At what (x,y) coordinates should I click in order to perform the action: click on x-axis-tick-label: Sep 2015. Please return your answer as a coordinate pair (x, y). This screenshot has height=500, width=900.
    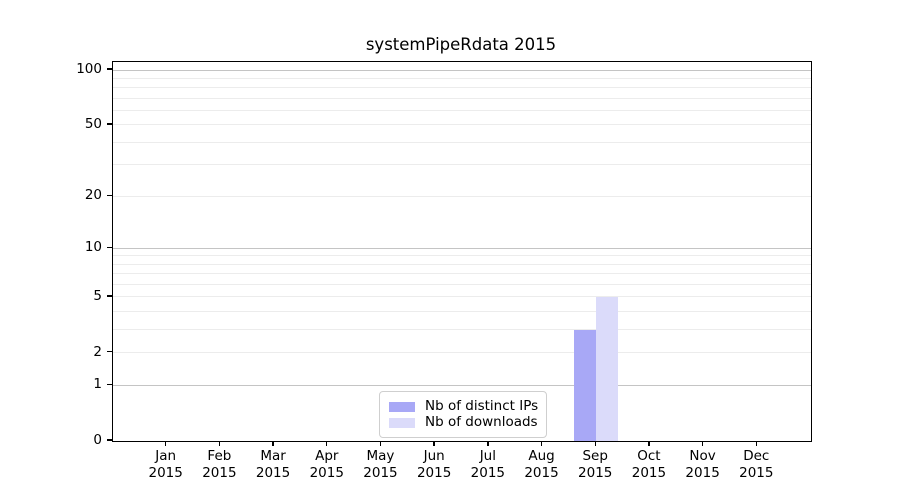
    Looking at the image, I should click on (595, 464).